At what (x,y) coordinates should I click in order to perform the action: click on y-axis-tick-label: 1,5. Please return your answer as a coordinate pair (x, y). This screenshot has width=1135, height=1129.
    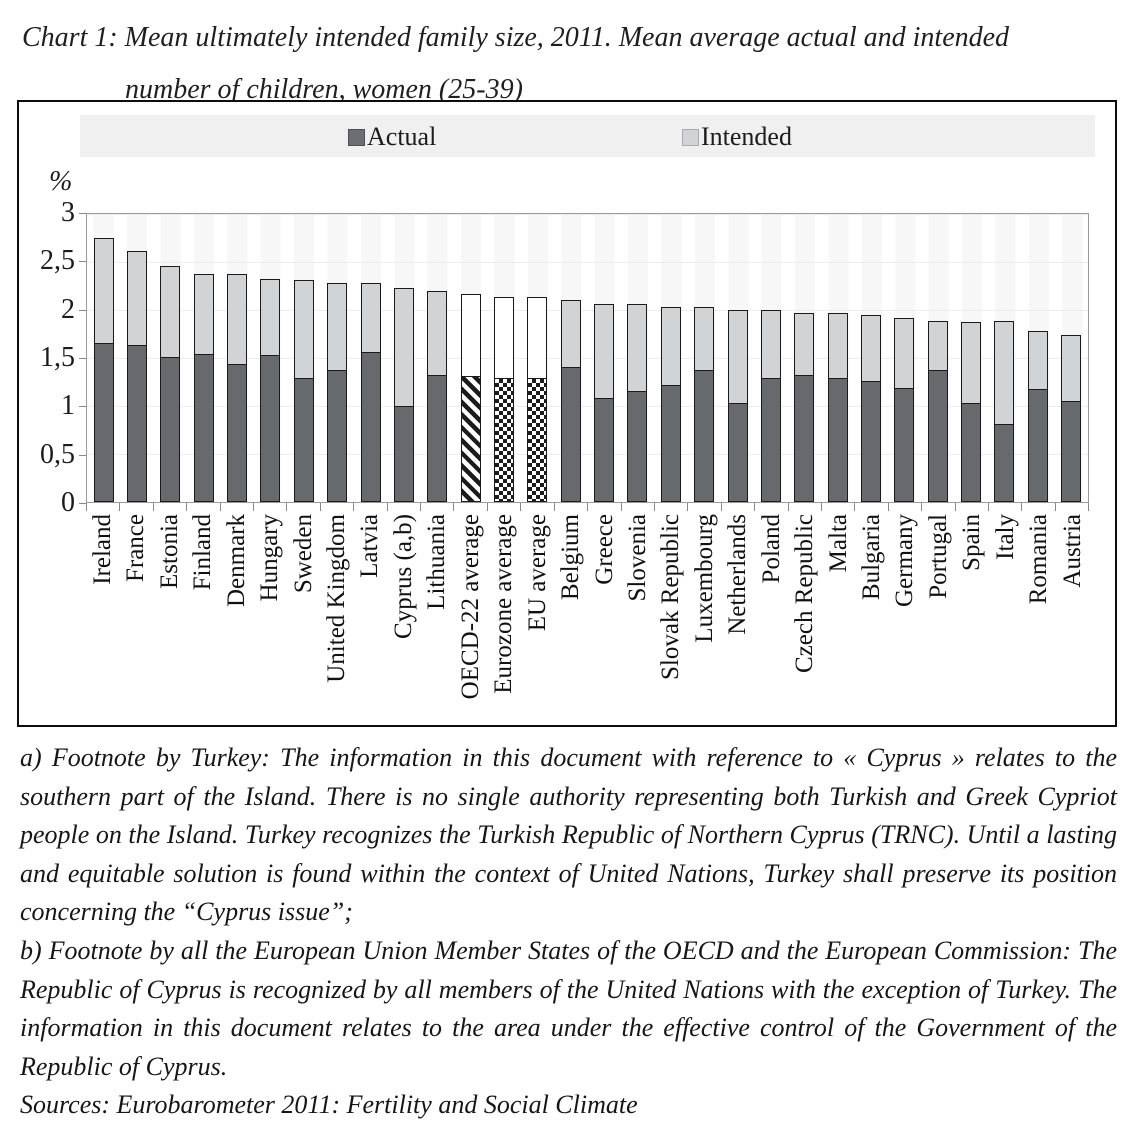
    Looking at the image, I should click on (57, 357).